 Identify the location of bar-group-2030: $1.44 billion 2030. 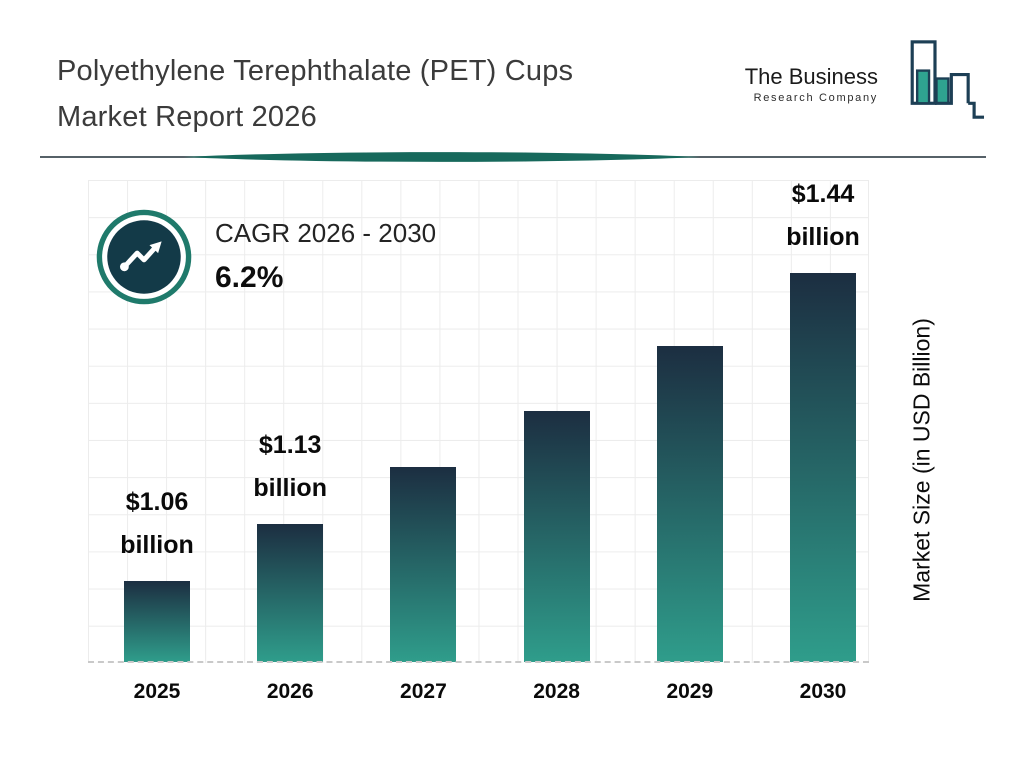
(823, 438).